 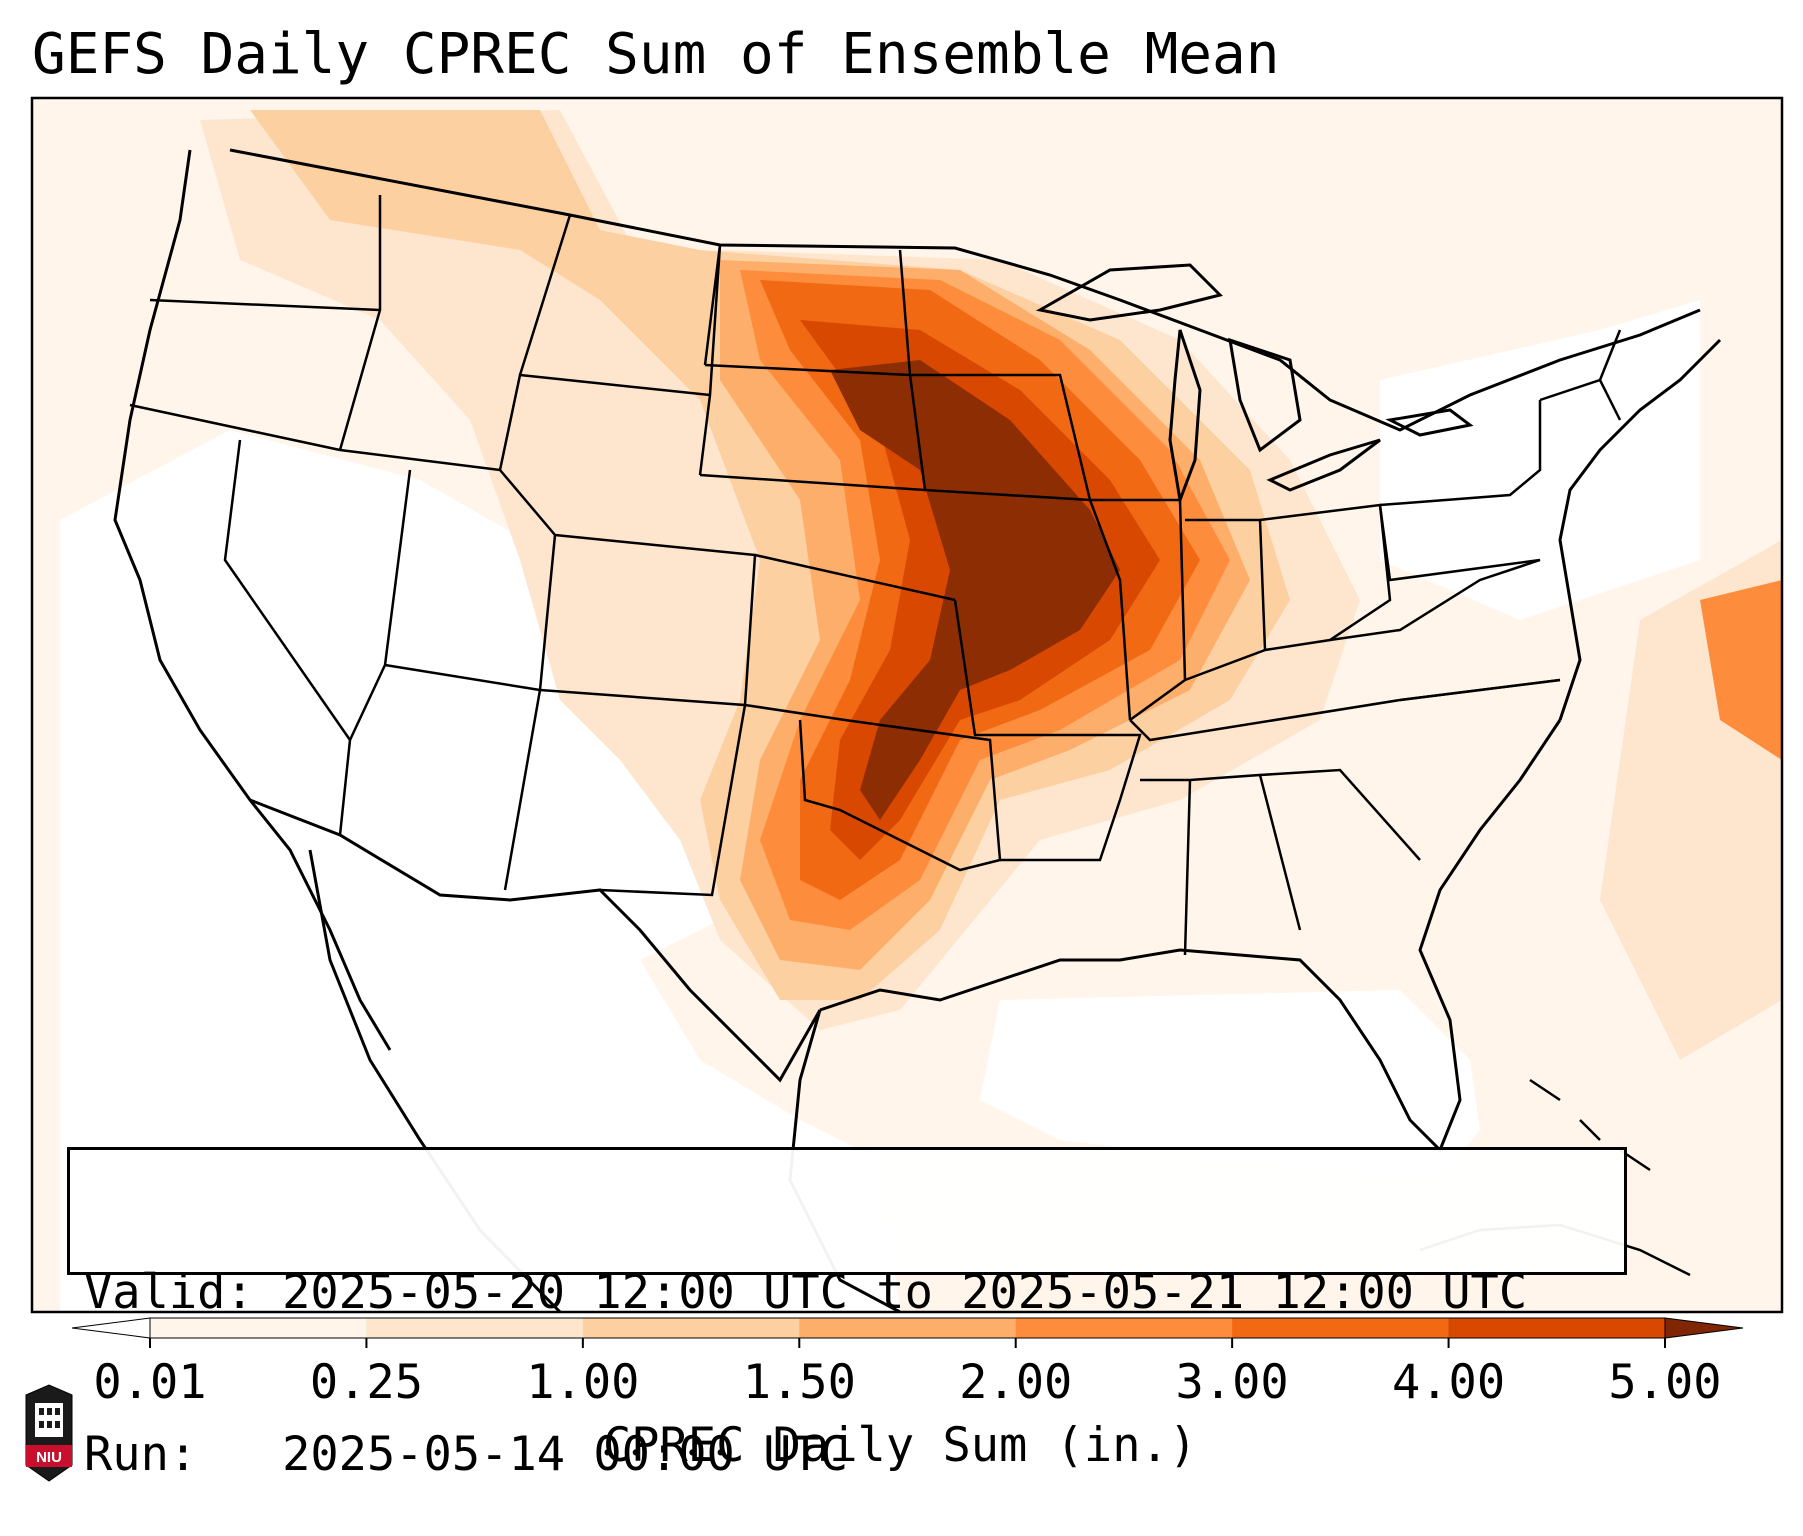 What do you see at coordinates (1178, 610) in the screenshot?
I see `state-line-wi-il-in` at bounding box center [1178, 610].